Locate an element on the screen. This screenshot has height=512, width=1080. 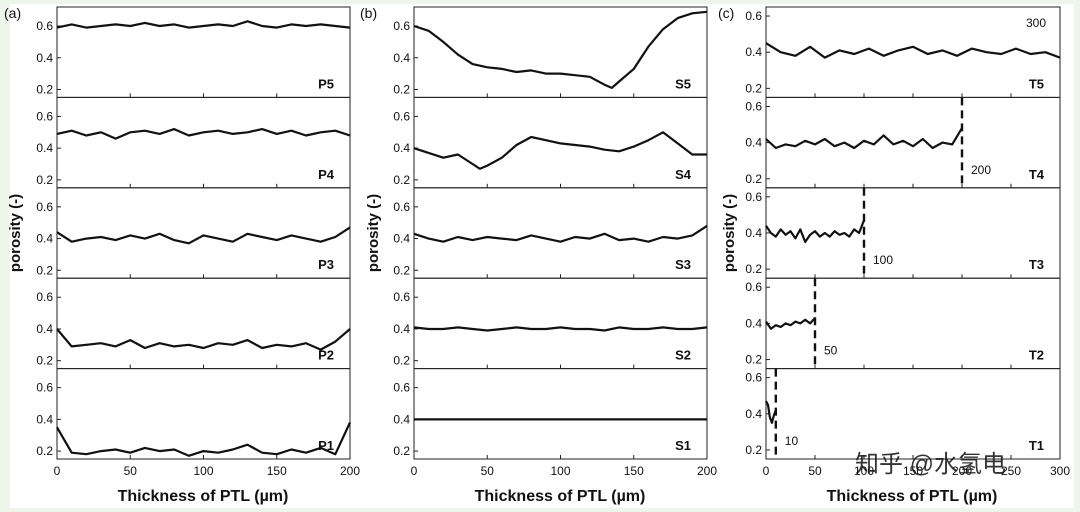
series-line-P3 is located at coordinates (203, 235).